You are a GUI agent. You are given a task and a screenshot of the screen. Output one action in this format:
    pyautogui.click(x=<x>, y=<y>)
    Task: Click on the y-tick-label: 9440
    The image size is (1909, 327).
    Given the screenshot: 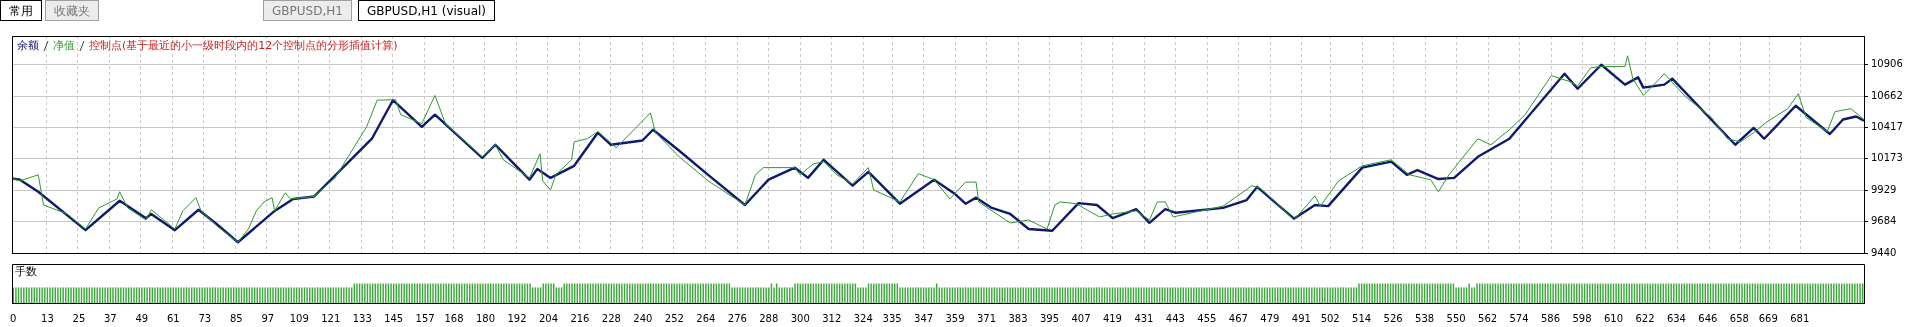 What is the action you would take?
    pyautogui.click(x=1884, y=252)
    